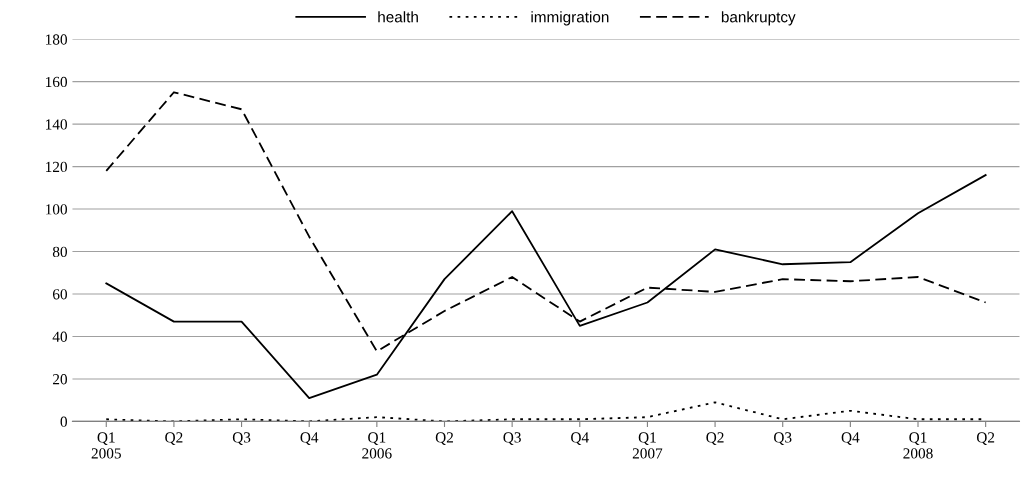  I want to click on y-tick-label: 180, so click(57, 39).